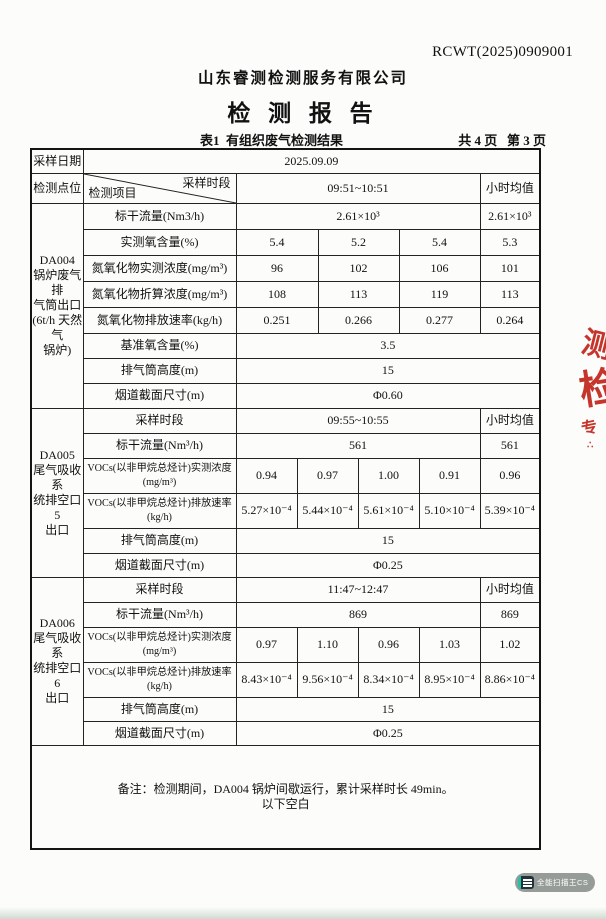  I want to click on cell-value: 113, so click(358, 294).